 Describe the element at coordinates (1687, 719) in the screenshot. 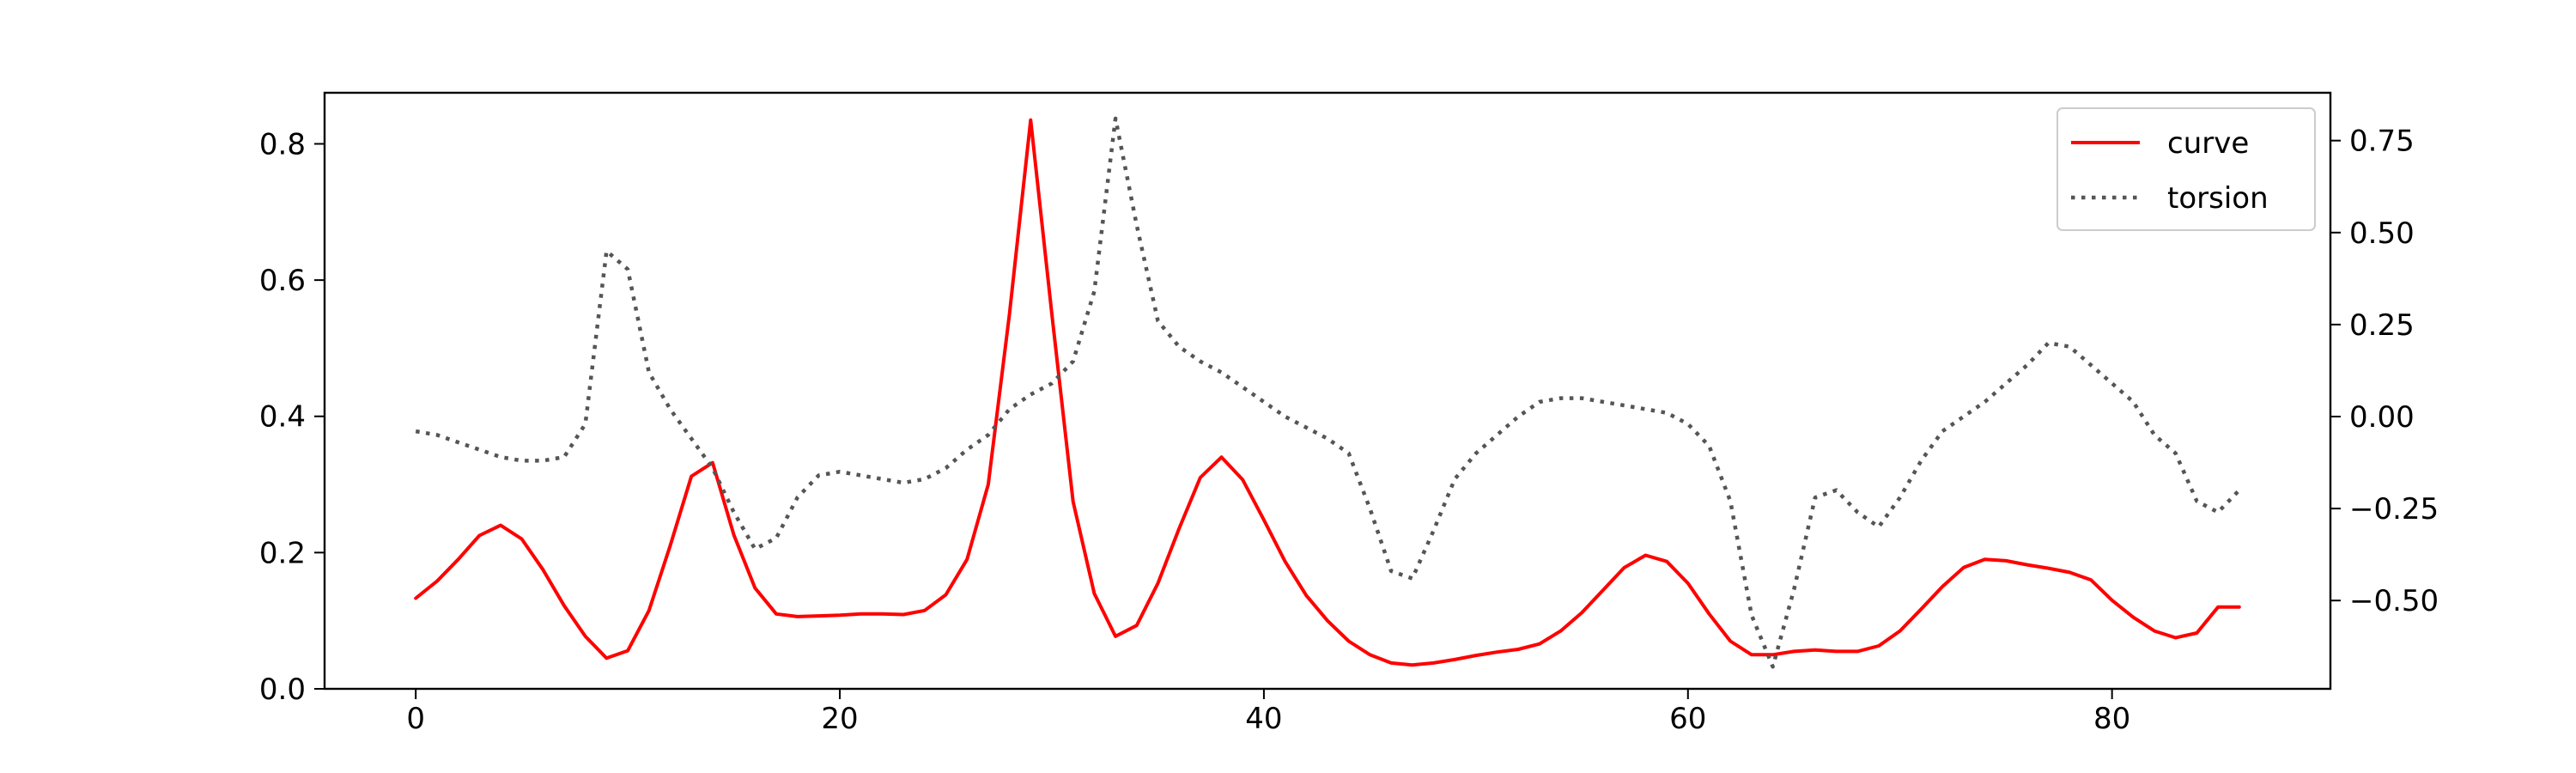

I see `x-tick-label: 60` at that location.